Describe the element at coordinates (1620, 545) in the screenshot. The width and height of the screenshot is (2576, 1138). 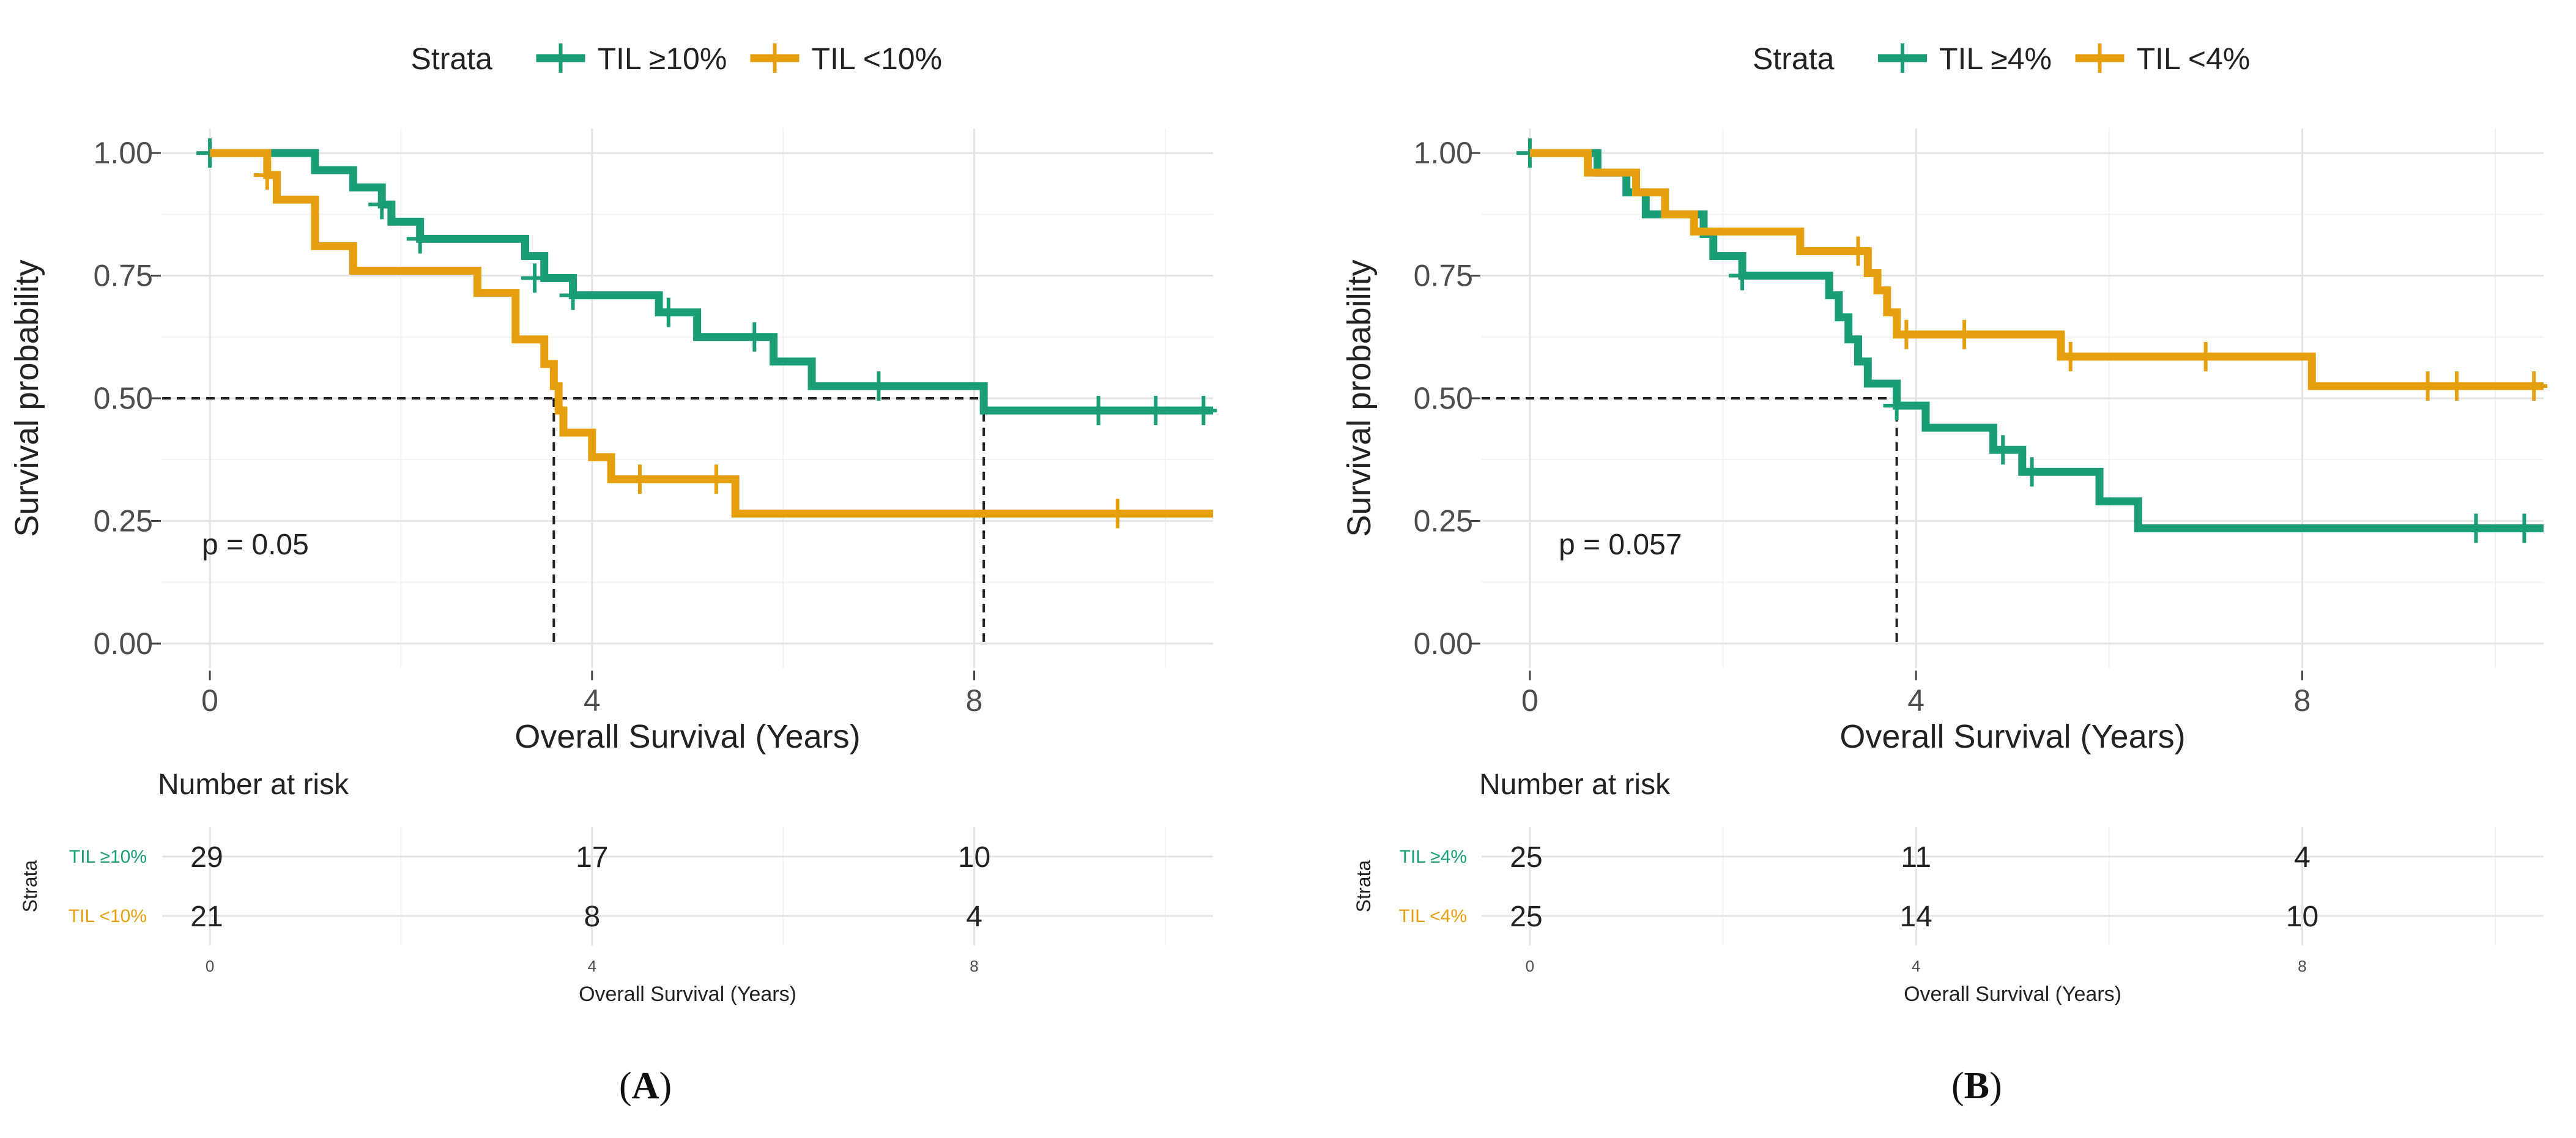
I see `p-value: p = 0.057` at that location.